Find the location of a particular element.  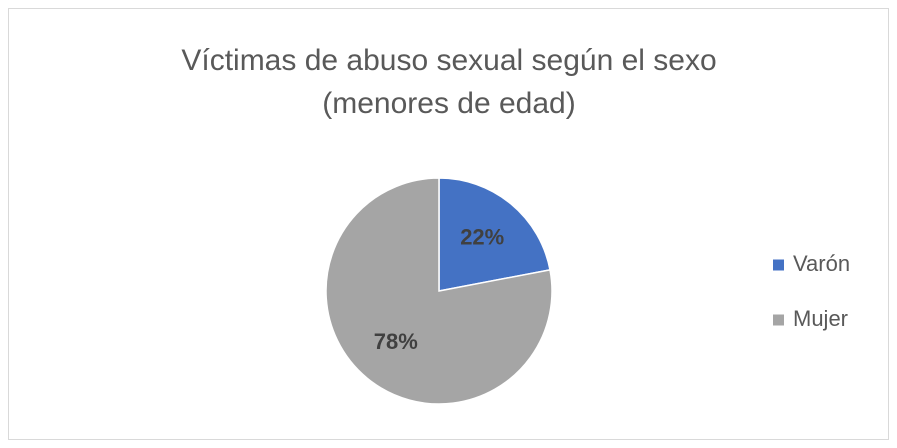

data-label: 78% is located at coordinates (396, 341).